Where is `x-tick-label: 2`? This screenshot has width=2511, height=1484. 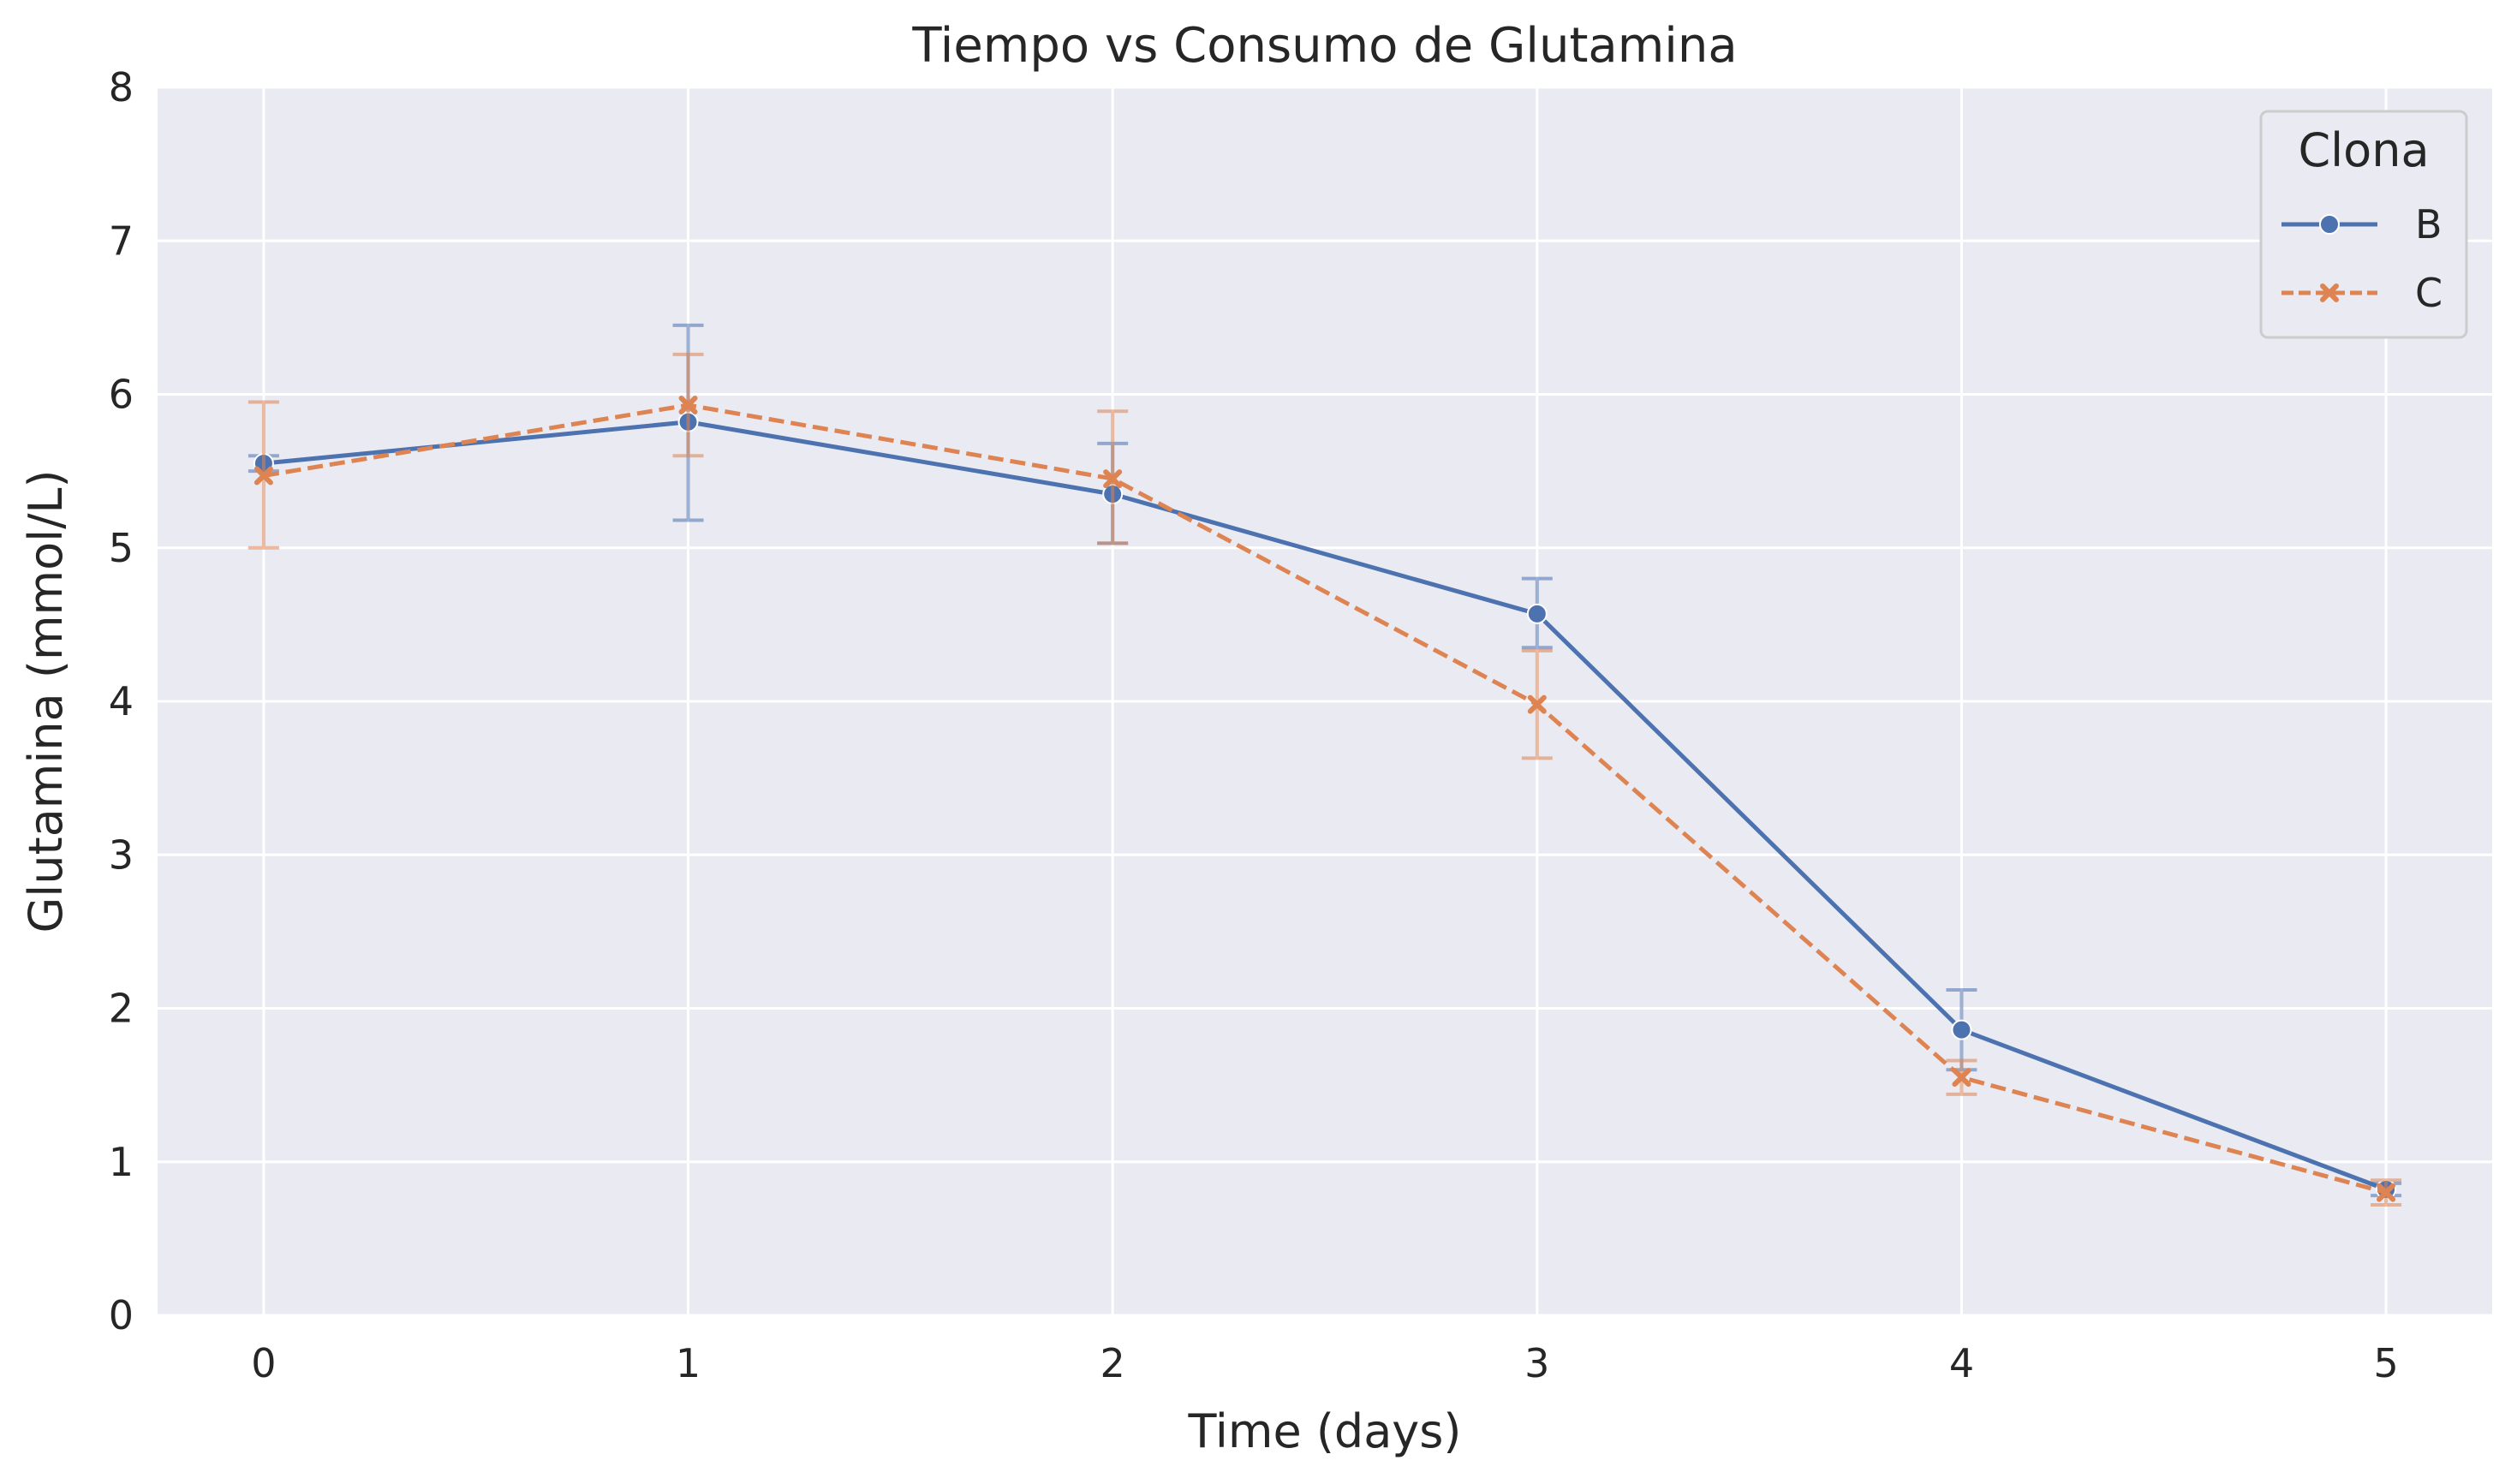
x-tick-label: 2 is located at coordinates (1112, 1363).